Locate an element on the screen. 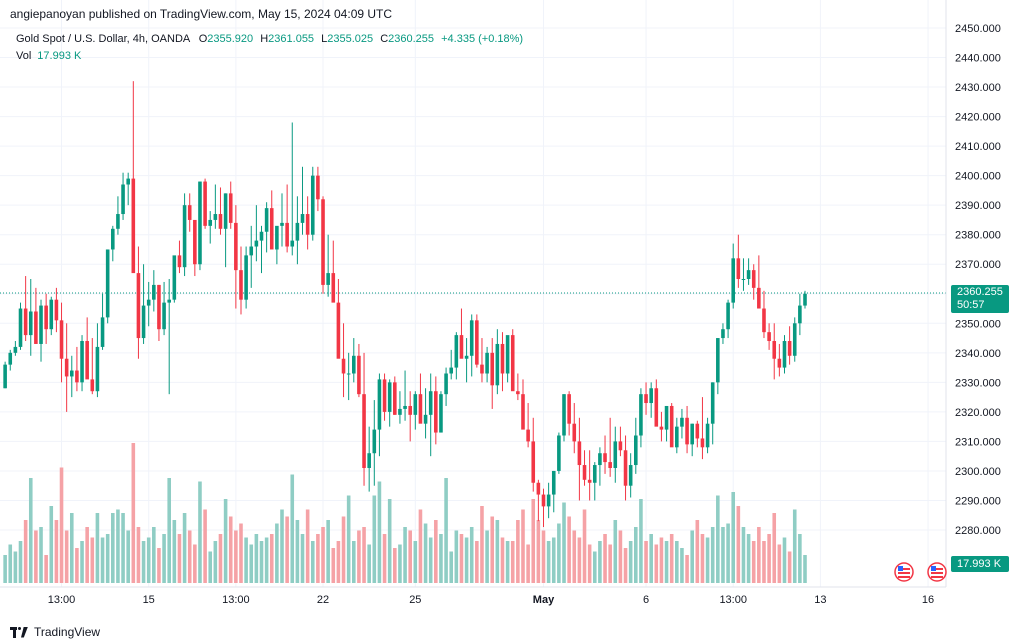 The width and height of the screenshot is (1024, 643). price-tick-label: 2340.000 is located at coordinates (978, 354).